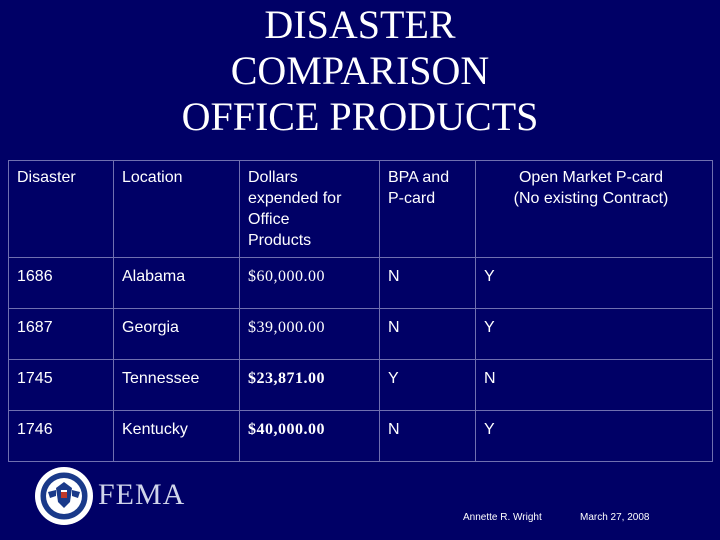  What do you see at coordinates (61, 385) in the screenshot?
I see `cell-disaster: 1745` at bounding box center [61, 385].